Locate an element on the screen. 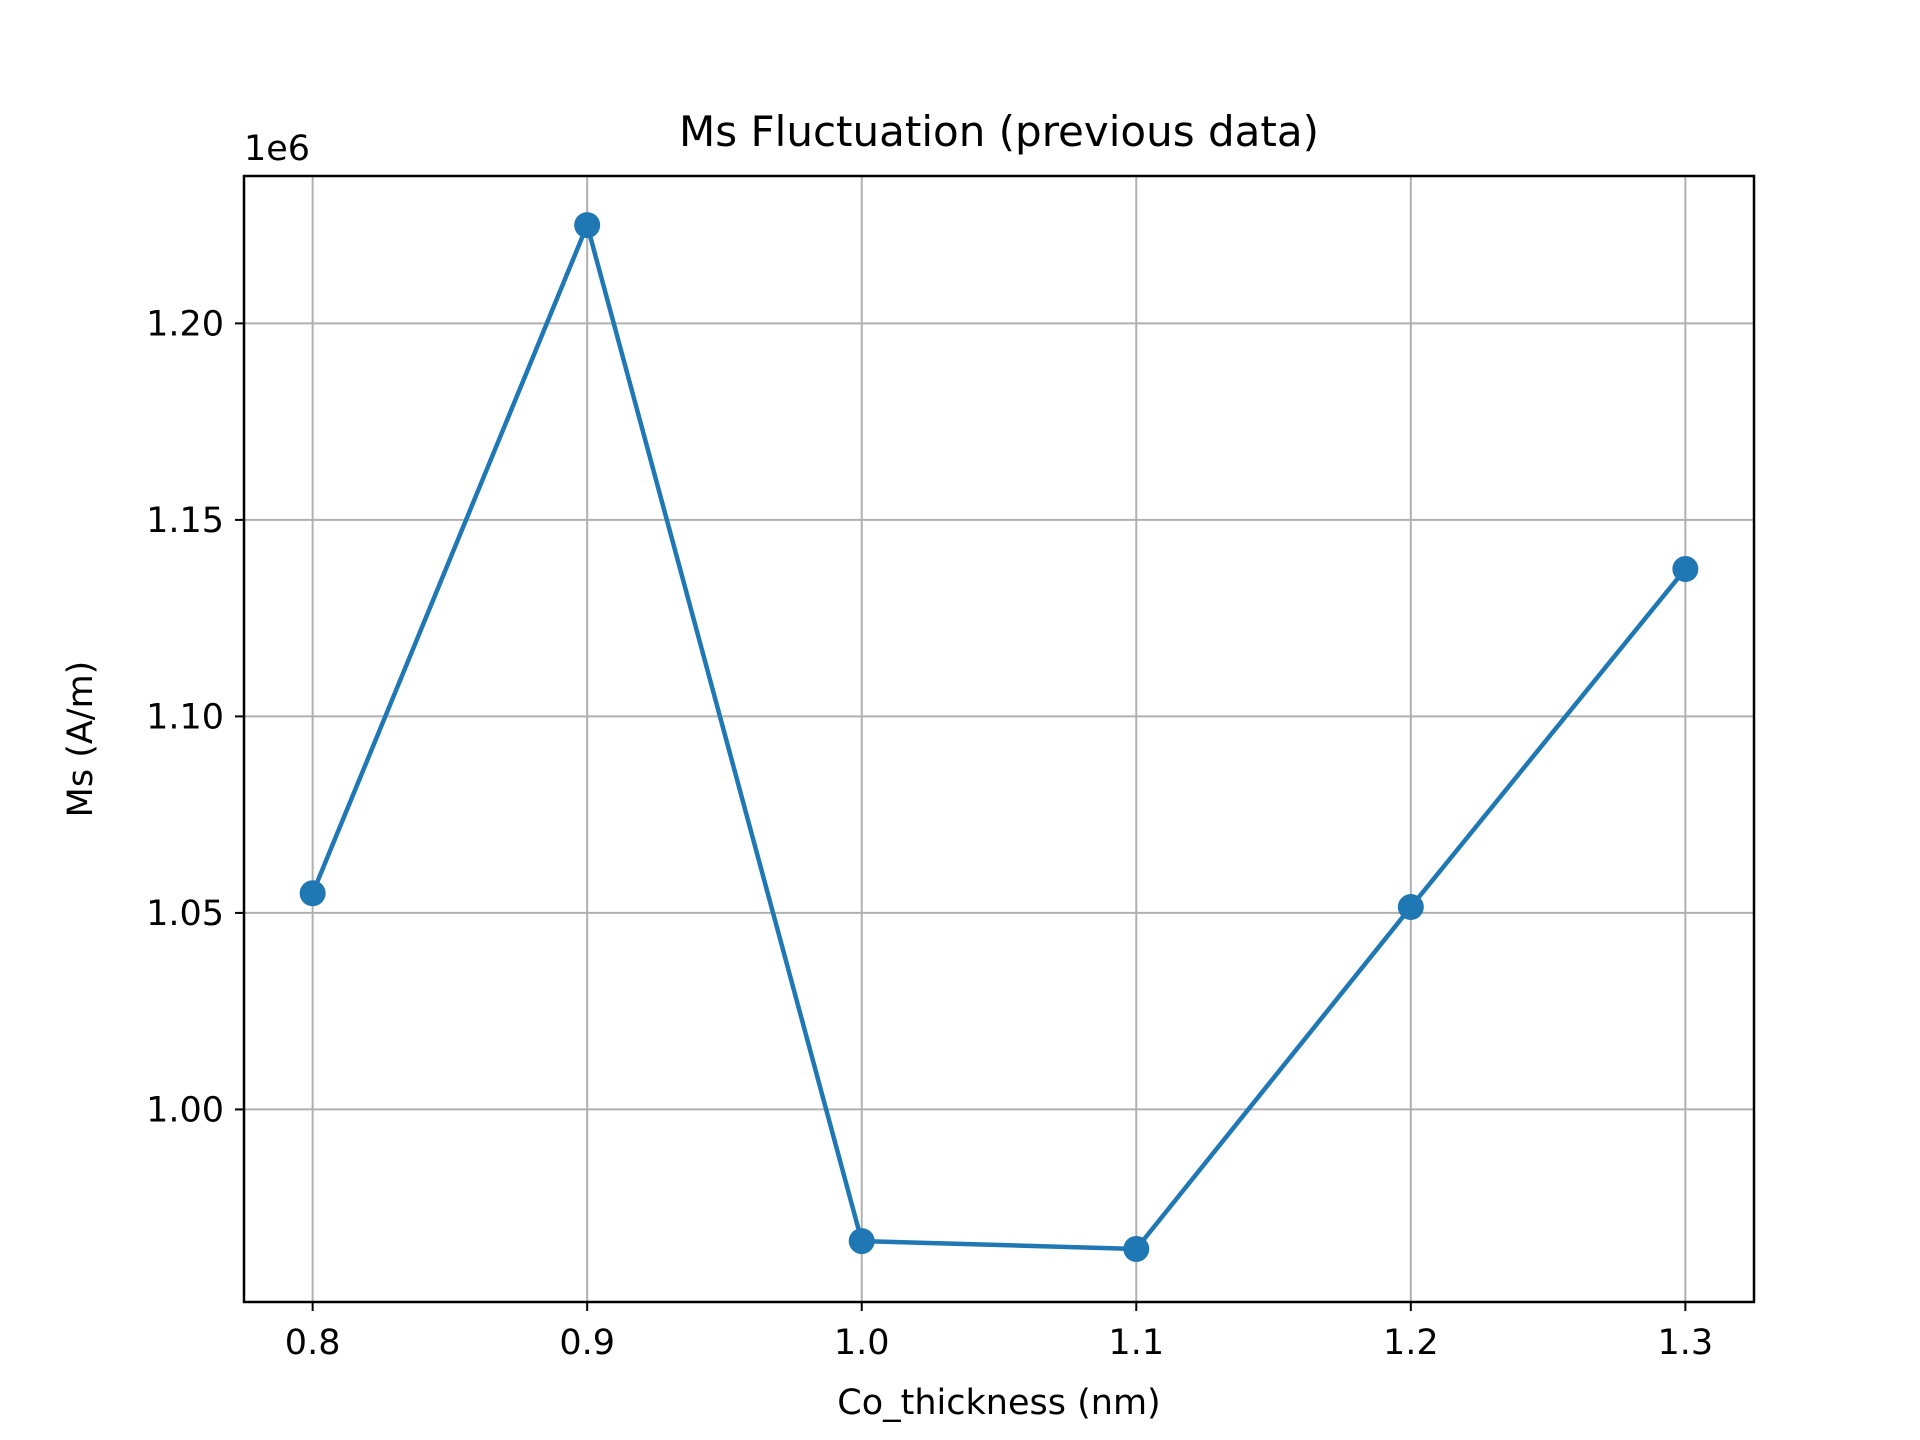 This screenshot has height=1440, width=1920. y-tick-label: 1.05 is located at coordinates (185, 914).